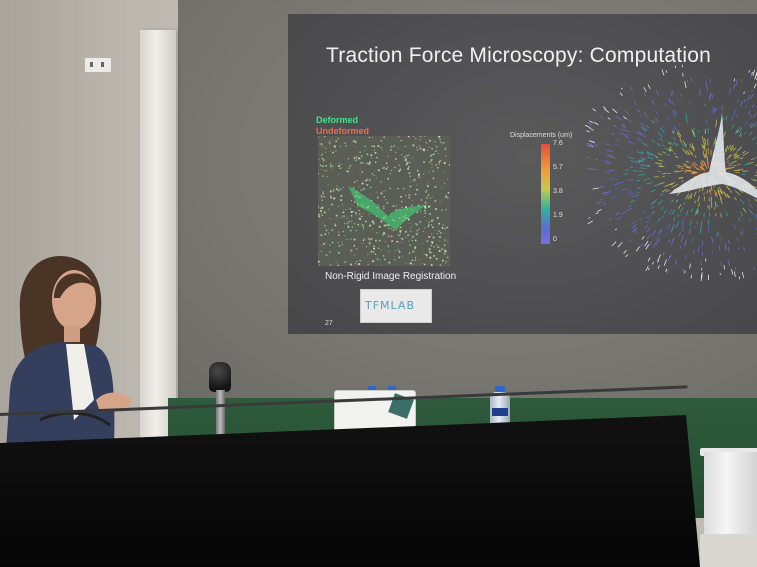 The image size is (757, 567). Describe the element at coordinates (555, 239) in the screenshot. I see `colorbar-tick: 0` at that location.